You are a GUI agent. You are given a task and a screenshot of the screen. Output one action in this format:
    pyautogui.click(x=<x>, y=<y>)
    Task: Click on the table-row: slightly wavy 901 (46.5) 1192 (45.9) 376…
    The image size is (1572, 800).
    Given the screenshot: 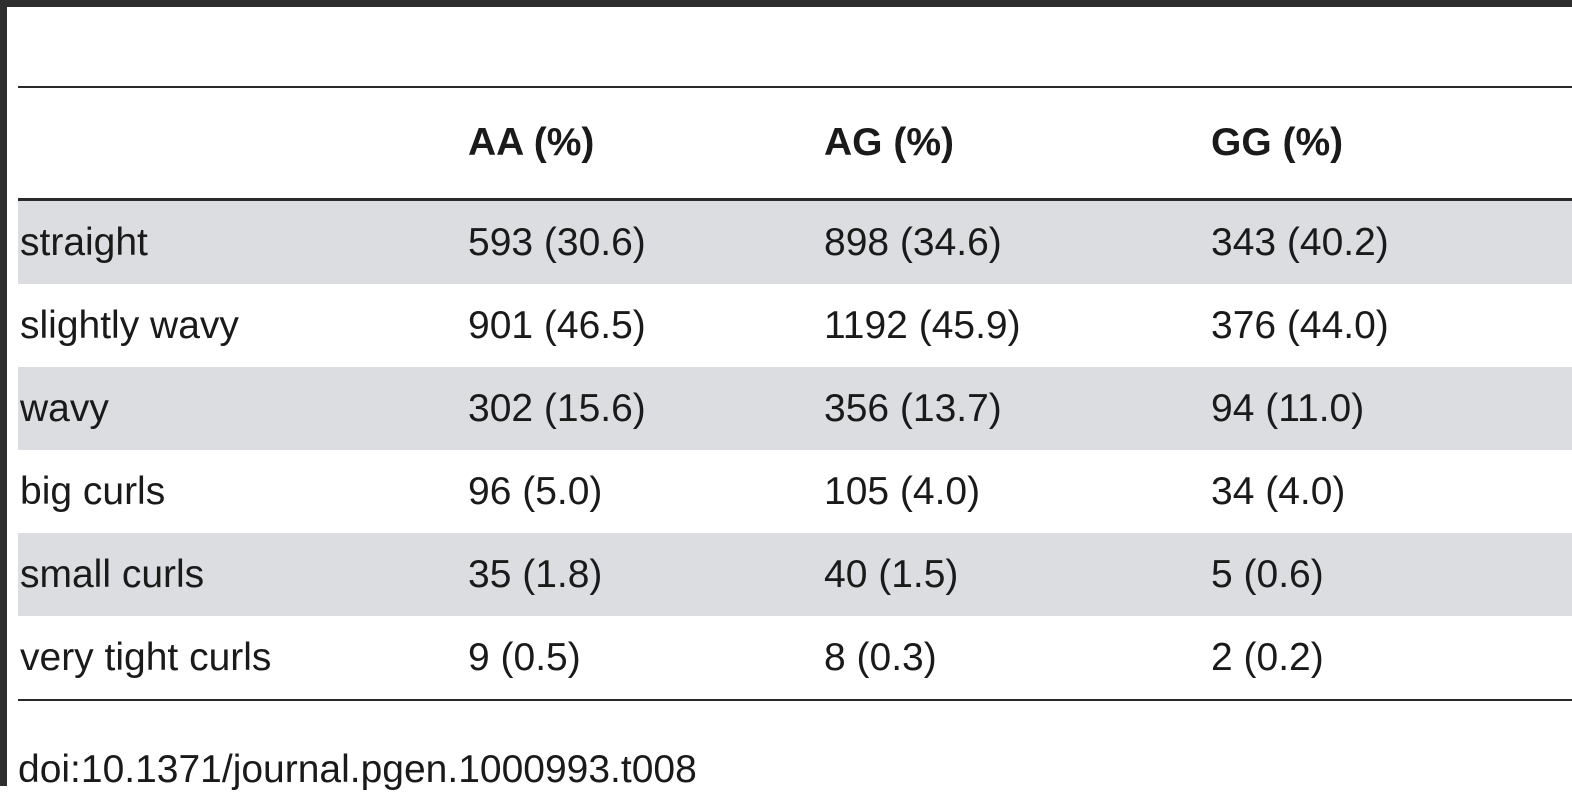 What is the action you would take?
    pyautogui.click(x=795, y=325)
    